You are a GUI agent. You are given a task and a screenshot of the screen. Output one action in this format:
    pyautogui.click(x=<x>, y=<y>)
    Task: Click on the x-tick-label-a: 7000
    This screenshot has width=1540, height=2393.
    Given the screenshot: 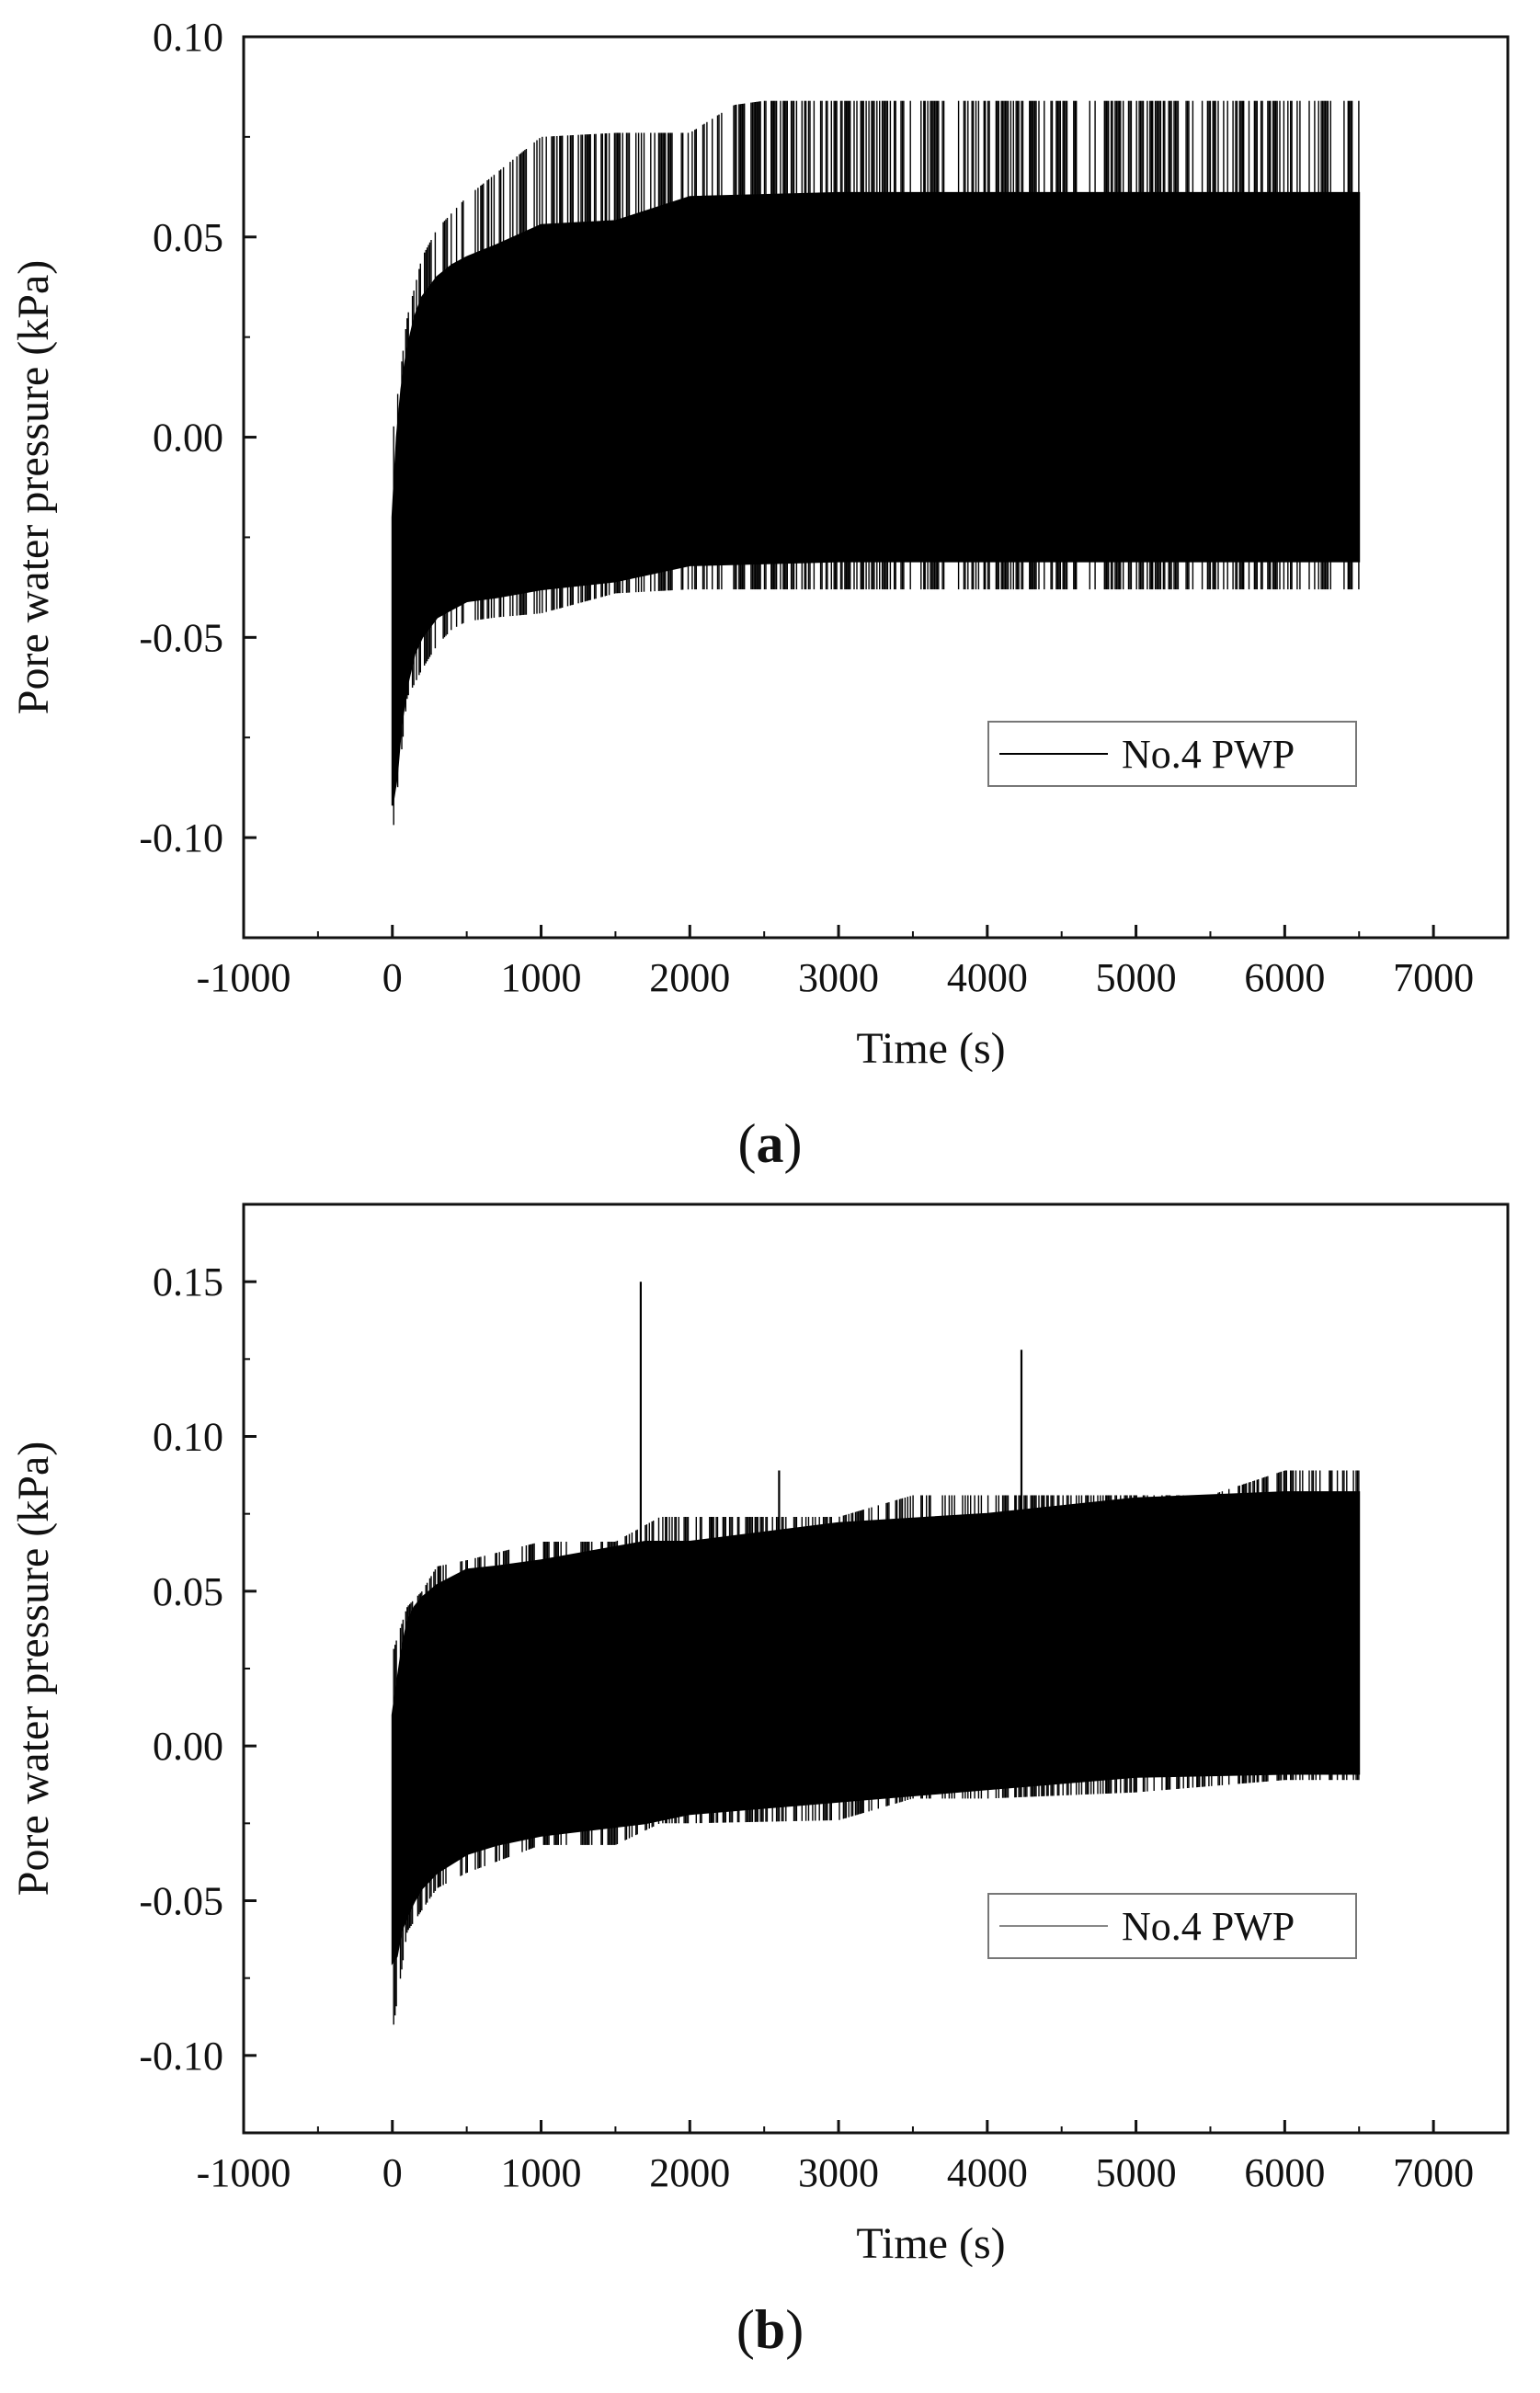 What is the action you would take?
    pyautogui.click(x=1433, y=977)
    